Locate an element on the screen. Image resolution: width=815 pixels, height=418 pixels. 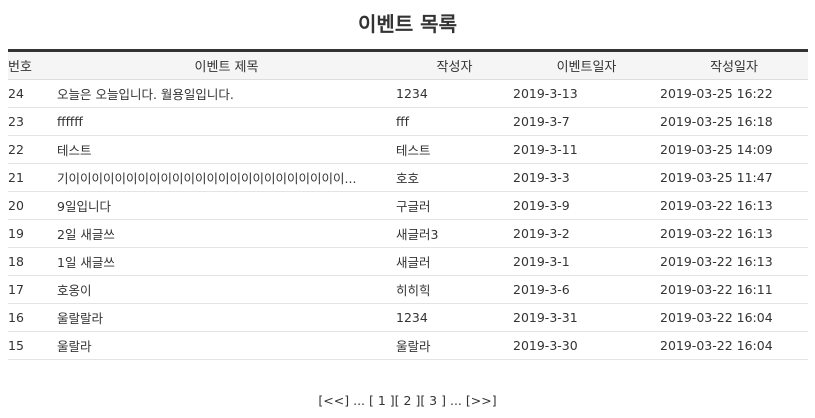
page-title: 이벤트 목록 is located at coordinates (407, 24).